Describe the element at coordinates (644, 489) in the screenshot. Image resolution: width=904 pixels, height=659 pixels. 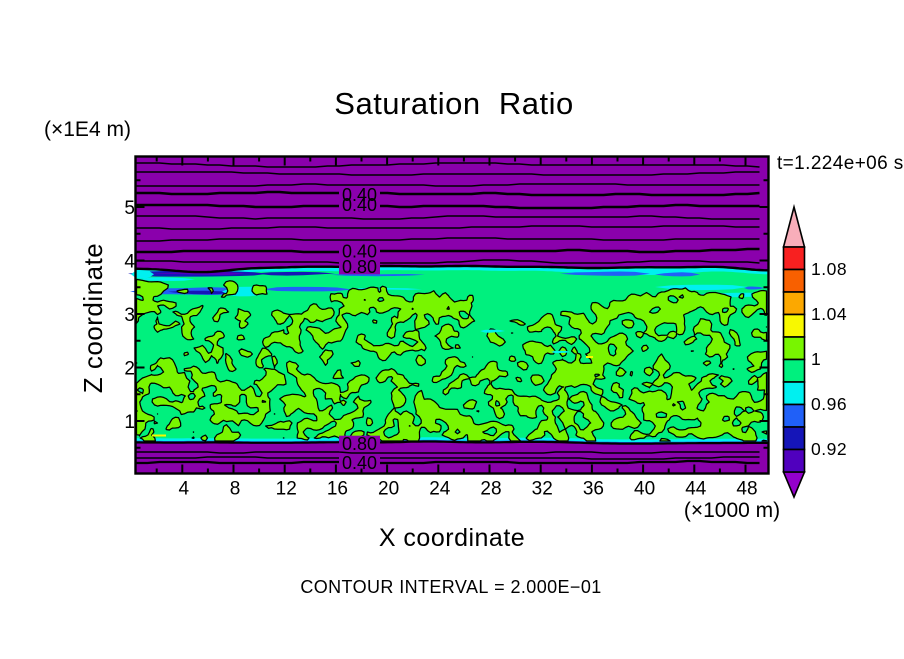
I see `svg-text: 40` at that location.